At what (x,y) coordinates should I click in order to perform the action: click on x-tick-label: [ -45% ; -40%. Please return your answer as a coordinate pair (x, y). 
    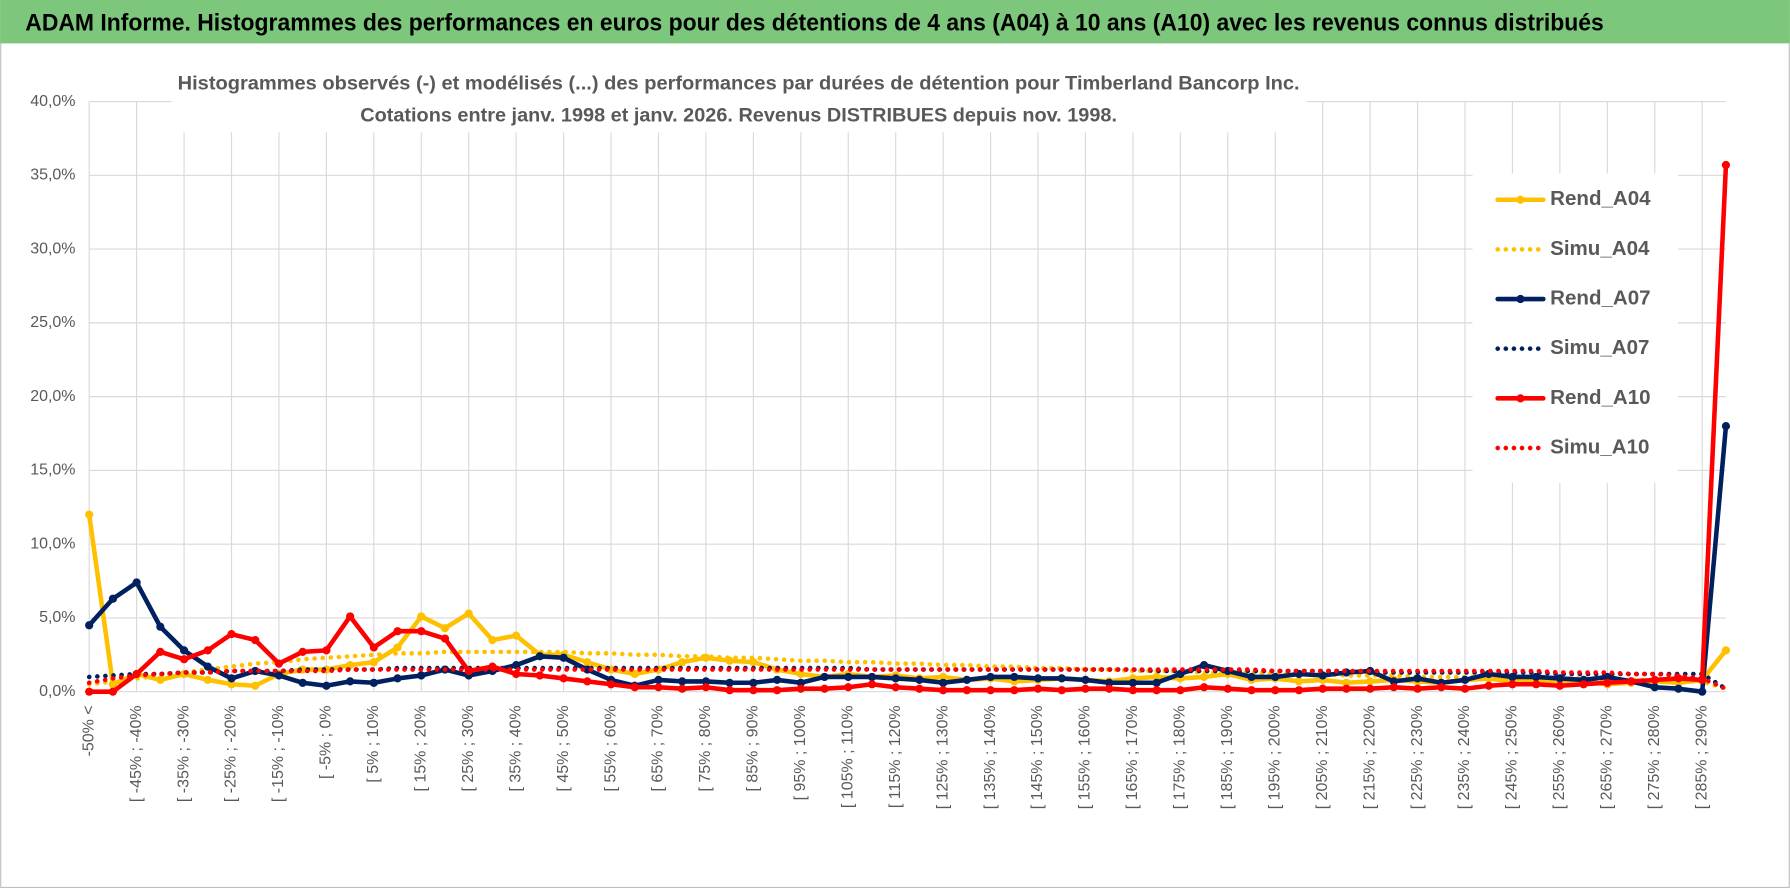
    Looking at the image, I should click on (136, 753).